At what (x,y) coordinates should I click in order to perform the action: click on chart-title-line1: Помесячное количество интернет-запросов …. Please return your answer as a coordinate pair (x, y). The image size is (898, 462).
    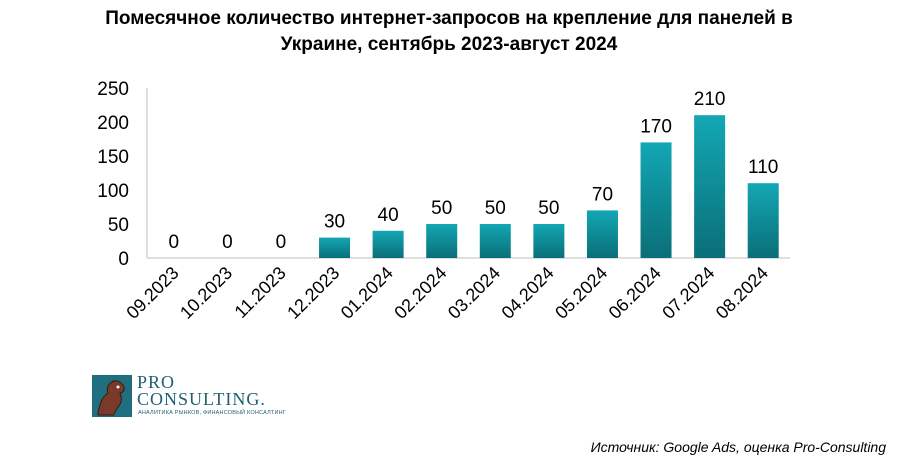
    Looking at the image, I should click on (449, 18).